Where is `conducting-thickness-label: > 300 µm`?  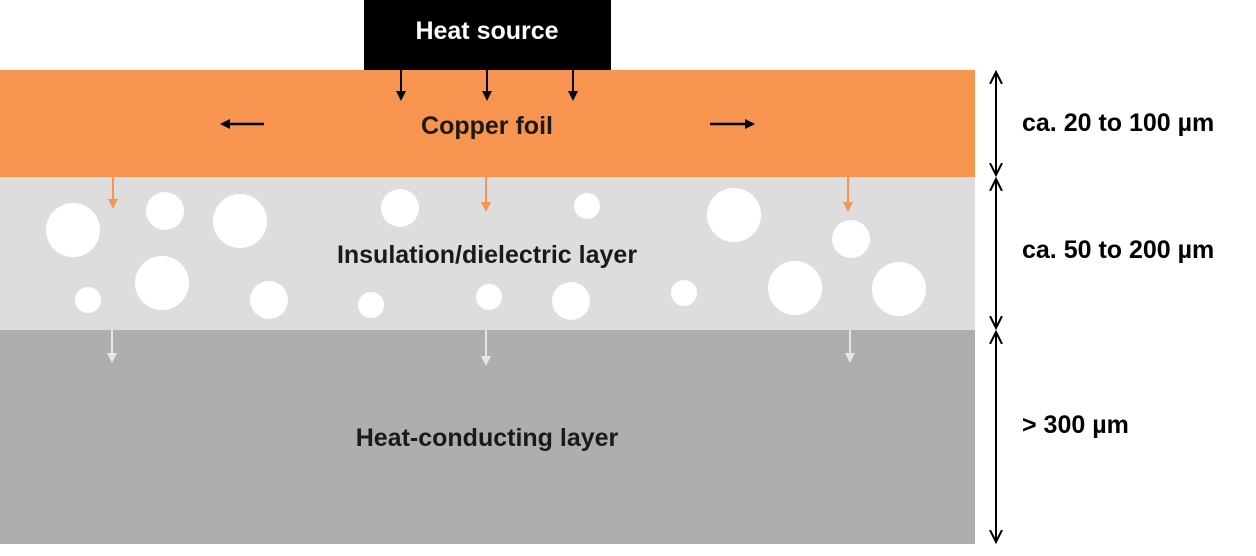 conducting-thickness-label: > 300 µm is located at coordinates (1075, 425).